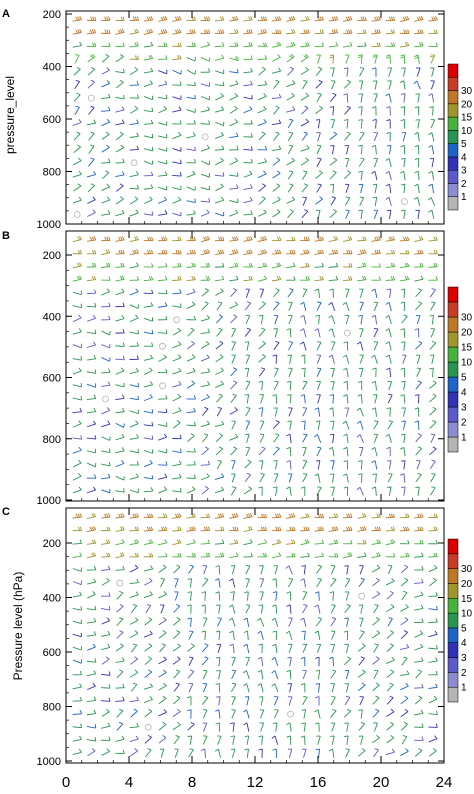 The image size is (474, 794). I want to click on colorbar-label: 10, so click(467, 614).